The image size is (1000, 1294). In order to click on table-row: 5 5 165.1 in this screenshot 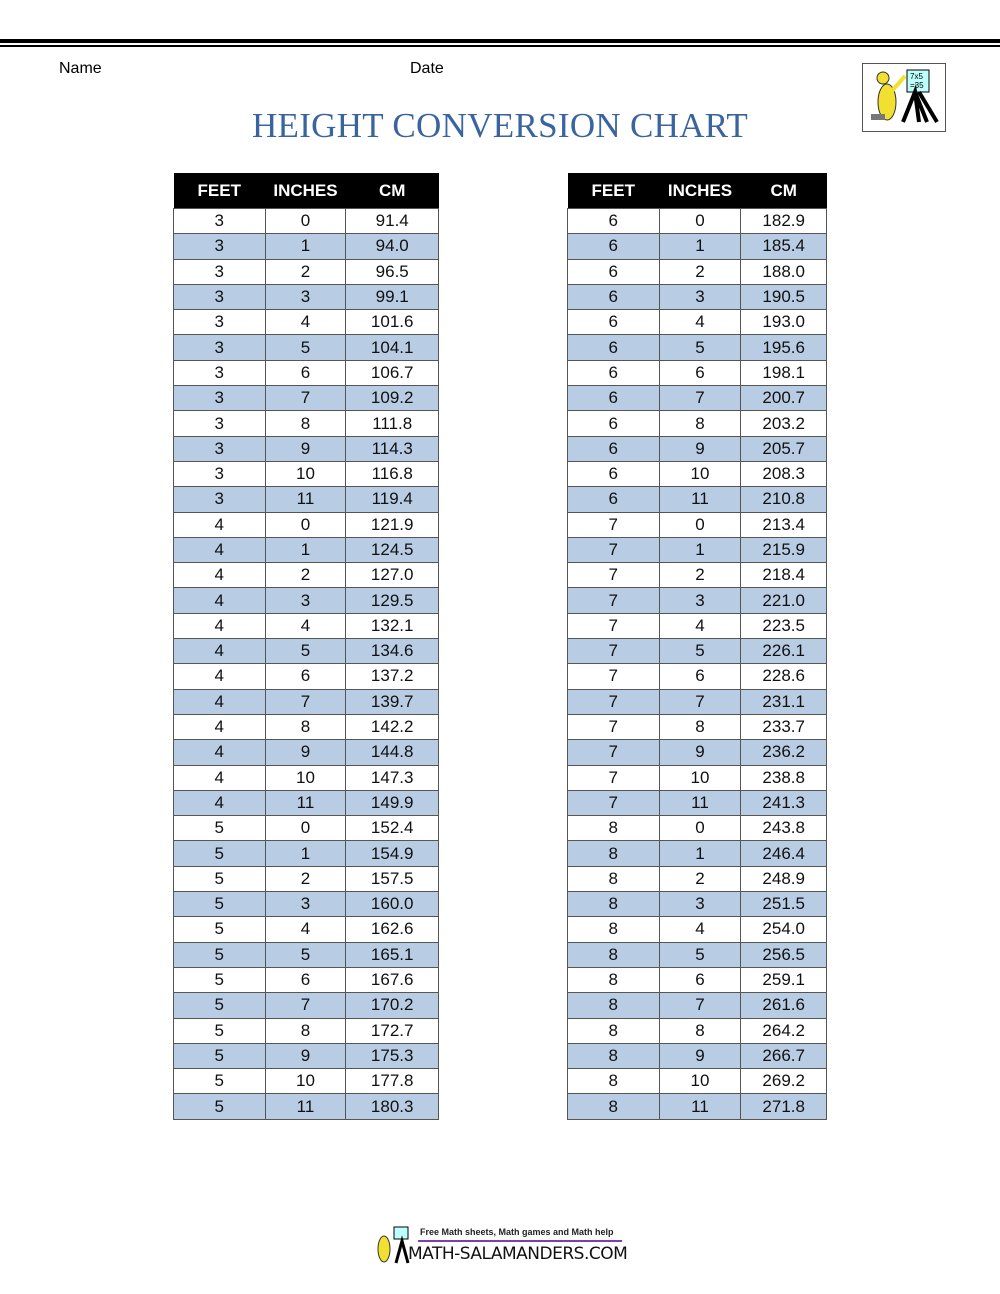, I will do `click(306, 954)`.